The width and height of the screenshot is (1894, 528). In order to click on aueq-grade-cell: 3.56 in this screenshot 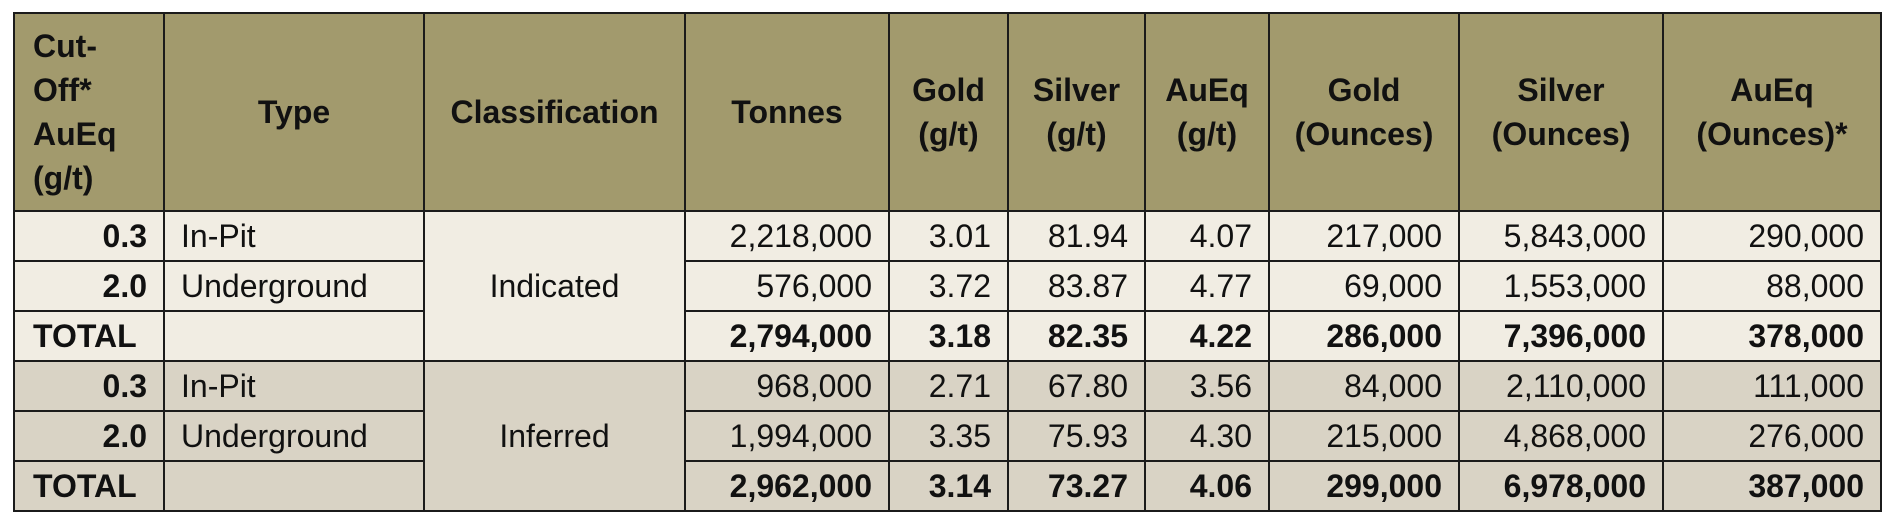, I will do `click(1207, 386)`.